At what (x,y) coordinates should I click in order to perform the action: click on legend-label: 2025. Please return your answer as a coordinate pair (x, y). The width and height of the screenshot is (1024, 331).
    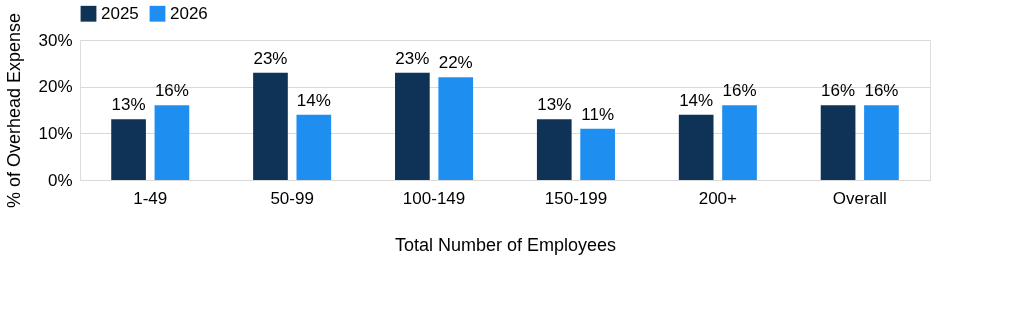
    Looking at the image, I should click on (120, 13).